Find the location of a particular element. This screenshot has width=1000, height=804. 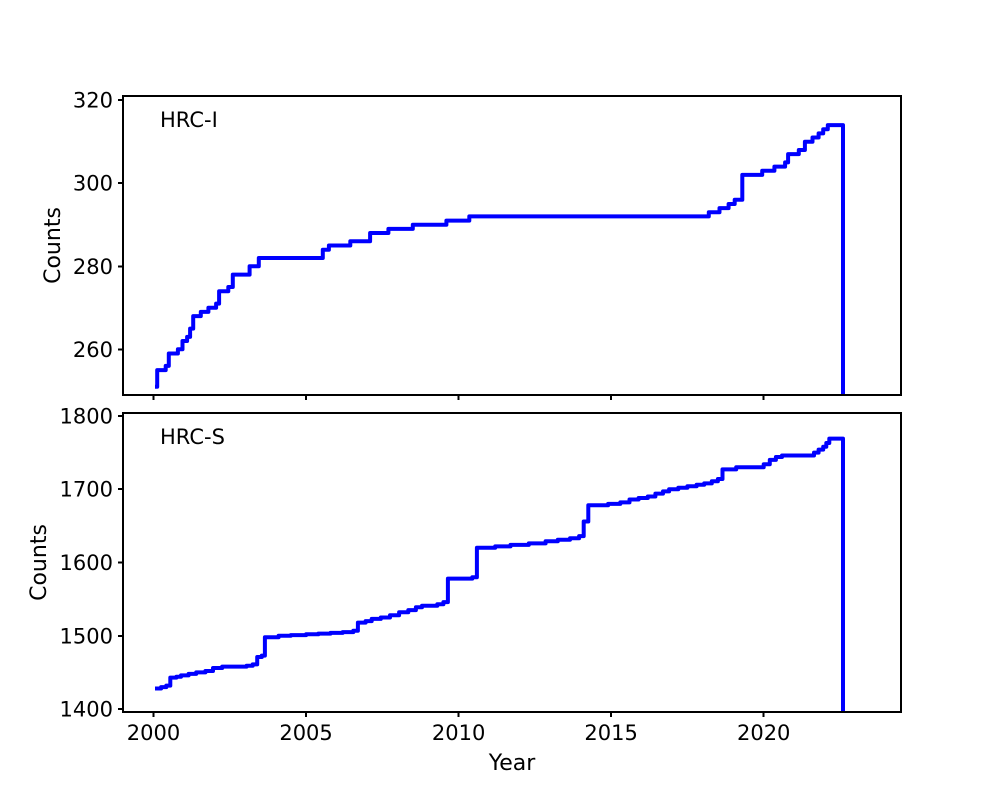

x-tick-label: 2010 is located at coordinates (458, 733).